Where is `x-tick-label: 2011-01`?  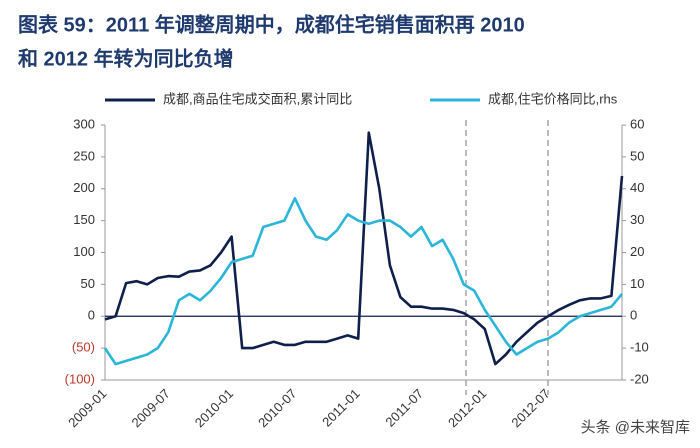
x-tick-label: 2011-01 is located at coordinates (341, 408).